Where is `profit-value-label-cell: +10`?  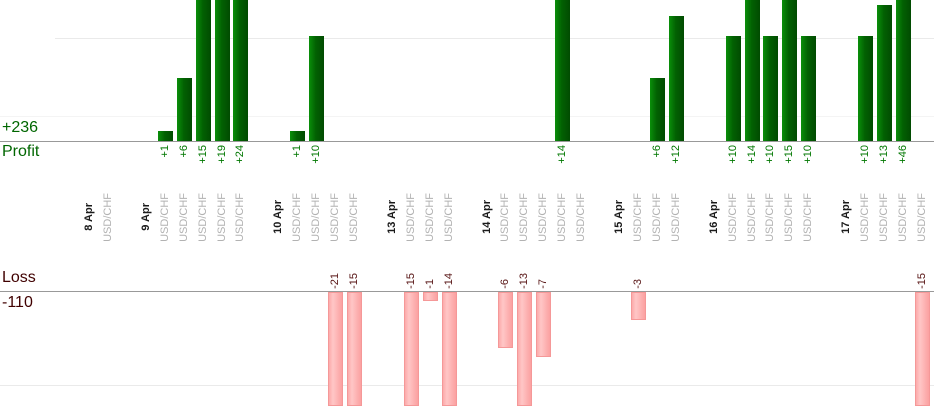 profit-value-label-cell: +10 is located at coordinates (865, 169).